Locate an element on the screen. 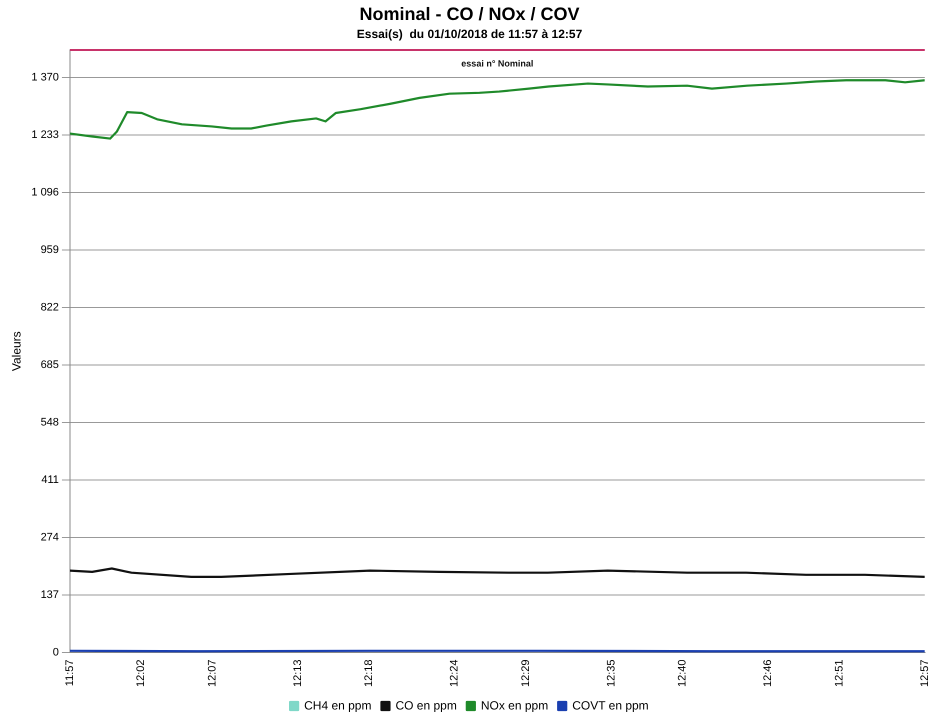 The image size is (941, 722). y-tick-label: 1 233 is located at coordinates (45, 134).